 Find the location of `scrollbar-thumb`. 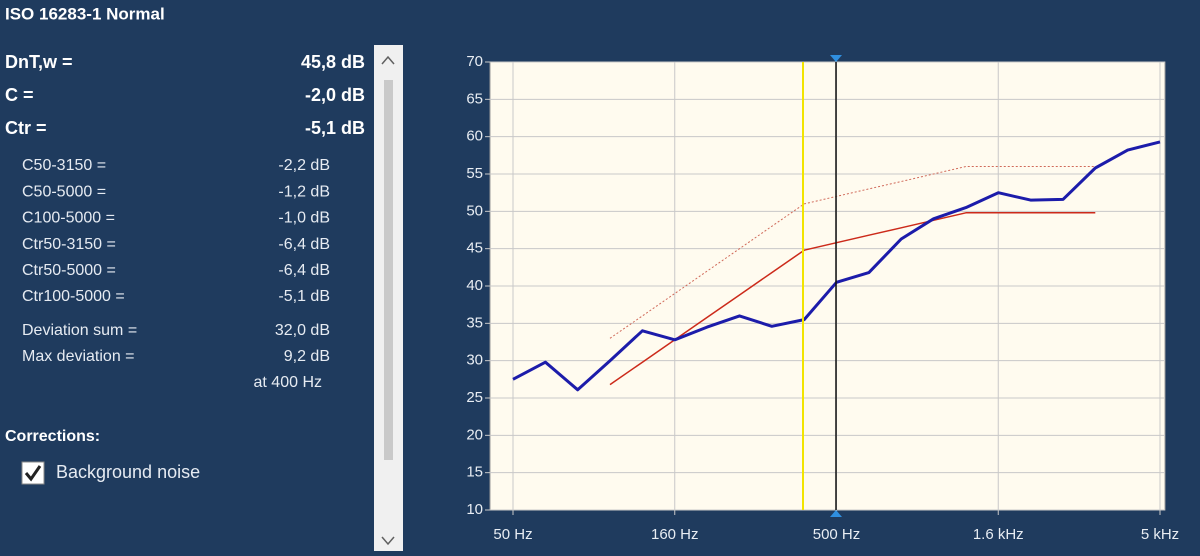

scrollbar-thumb is located at coordinates (388, 270).